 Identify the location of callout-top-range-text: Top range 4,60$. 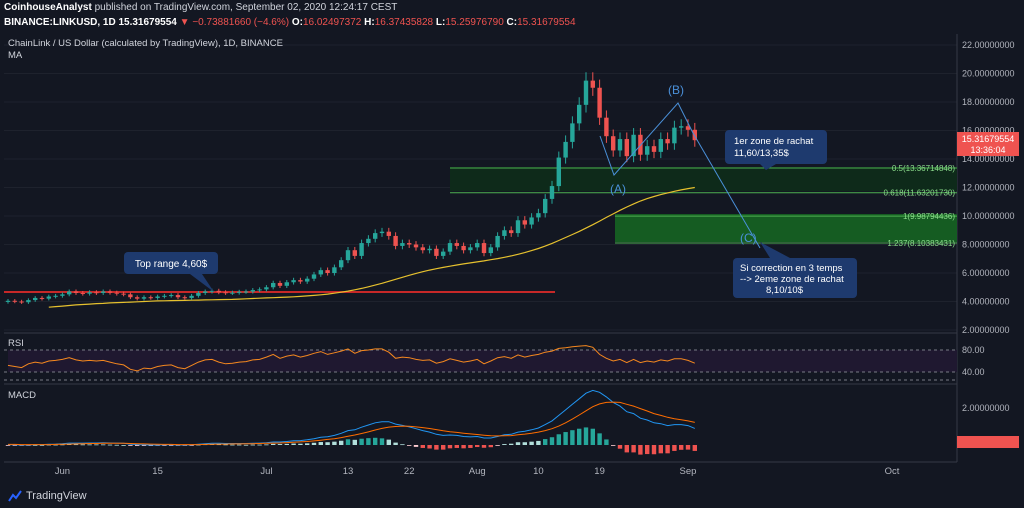
(171, 264).